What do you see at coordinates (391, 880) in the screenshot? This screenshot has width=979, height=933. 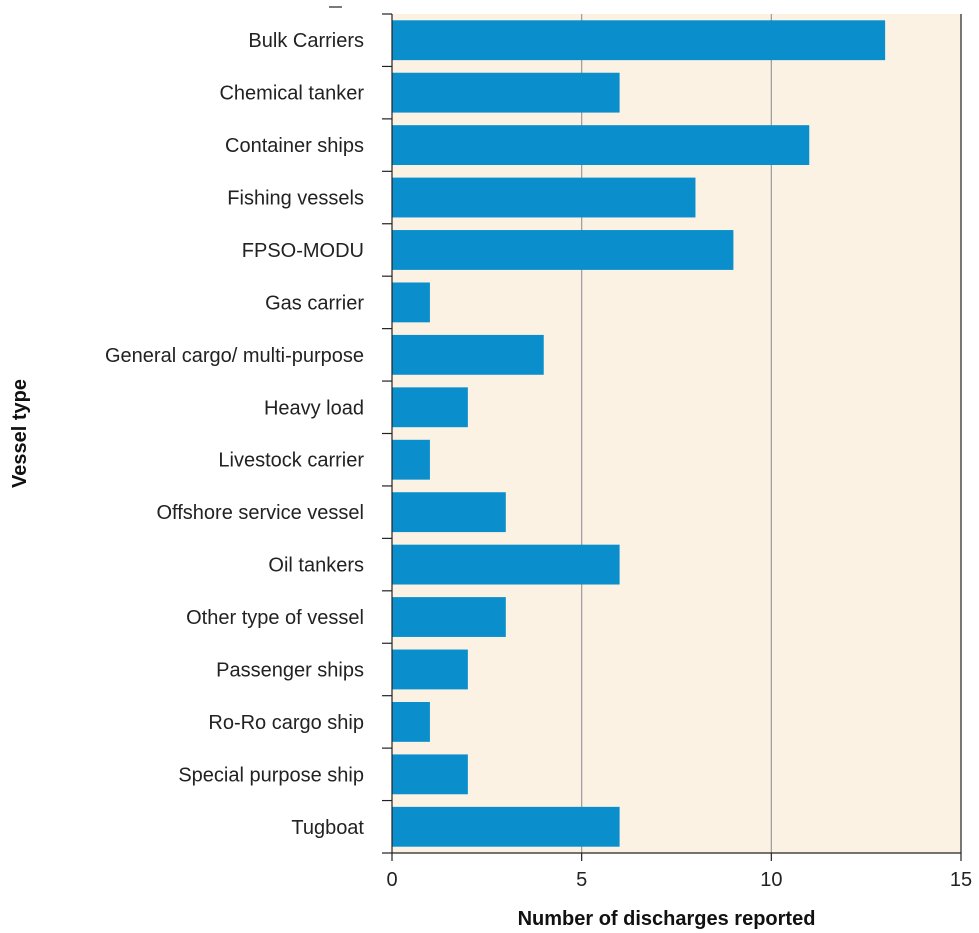 I see `x-tick-label: 0` at bounding box center [391, 880].